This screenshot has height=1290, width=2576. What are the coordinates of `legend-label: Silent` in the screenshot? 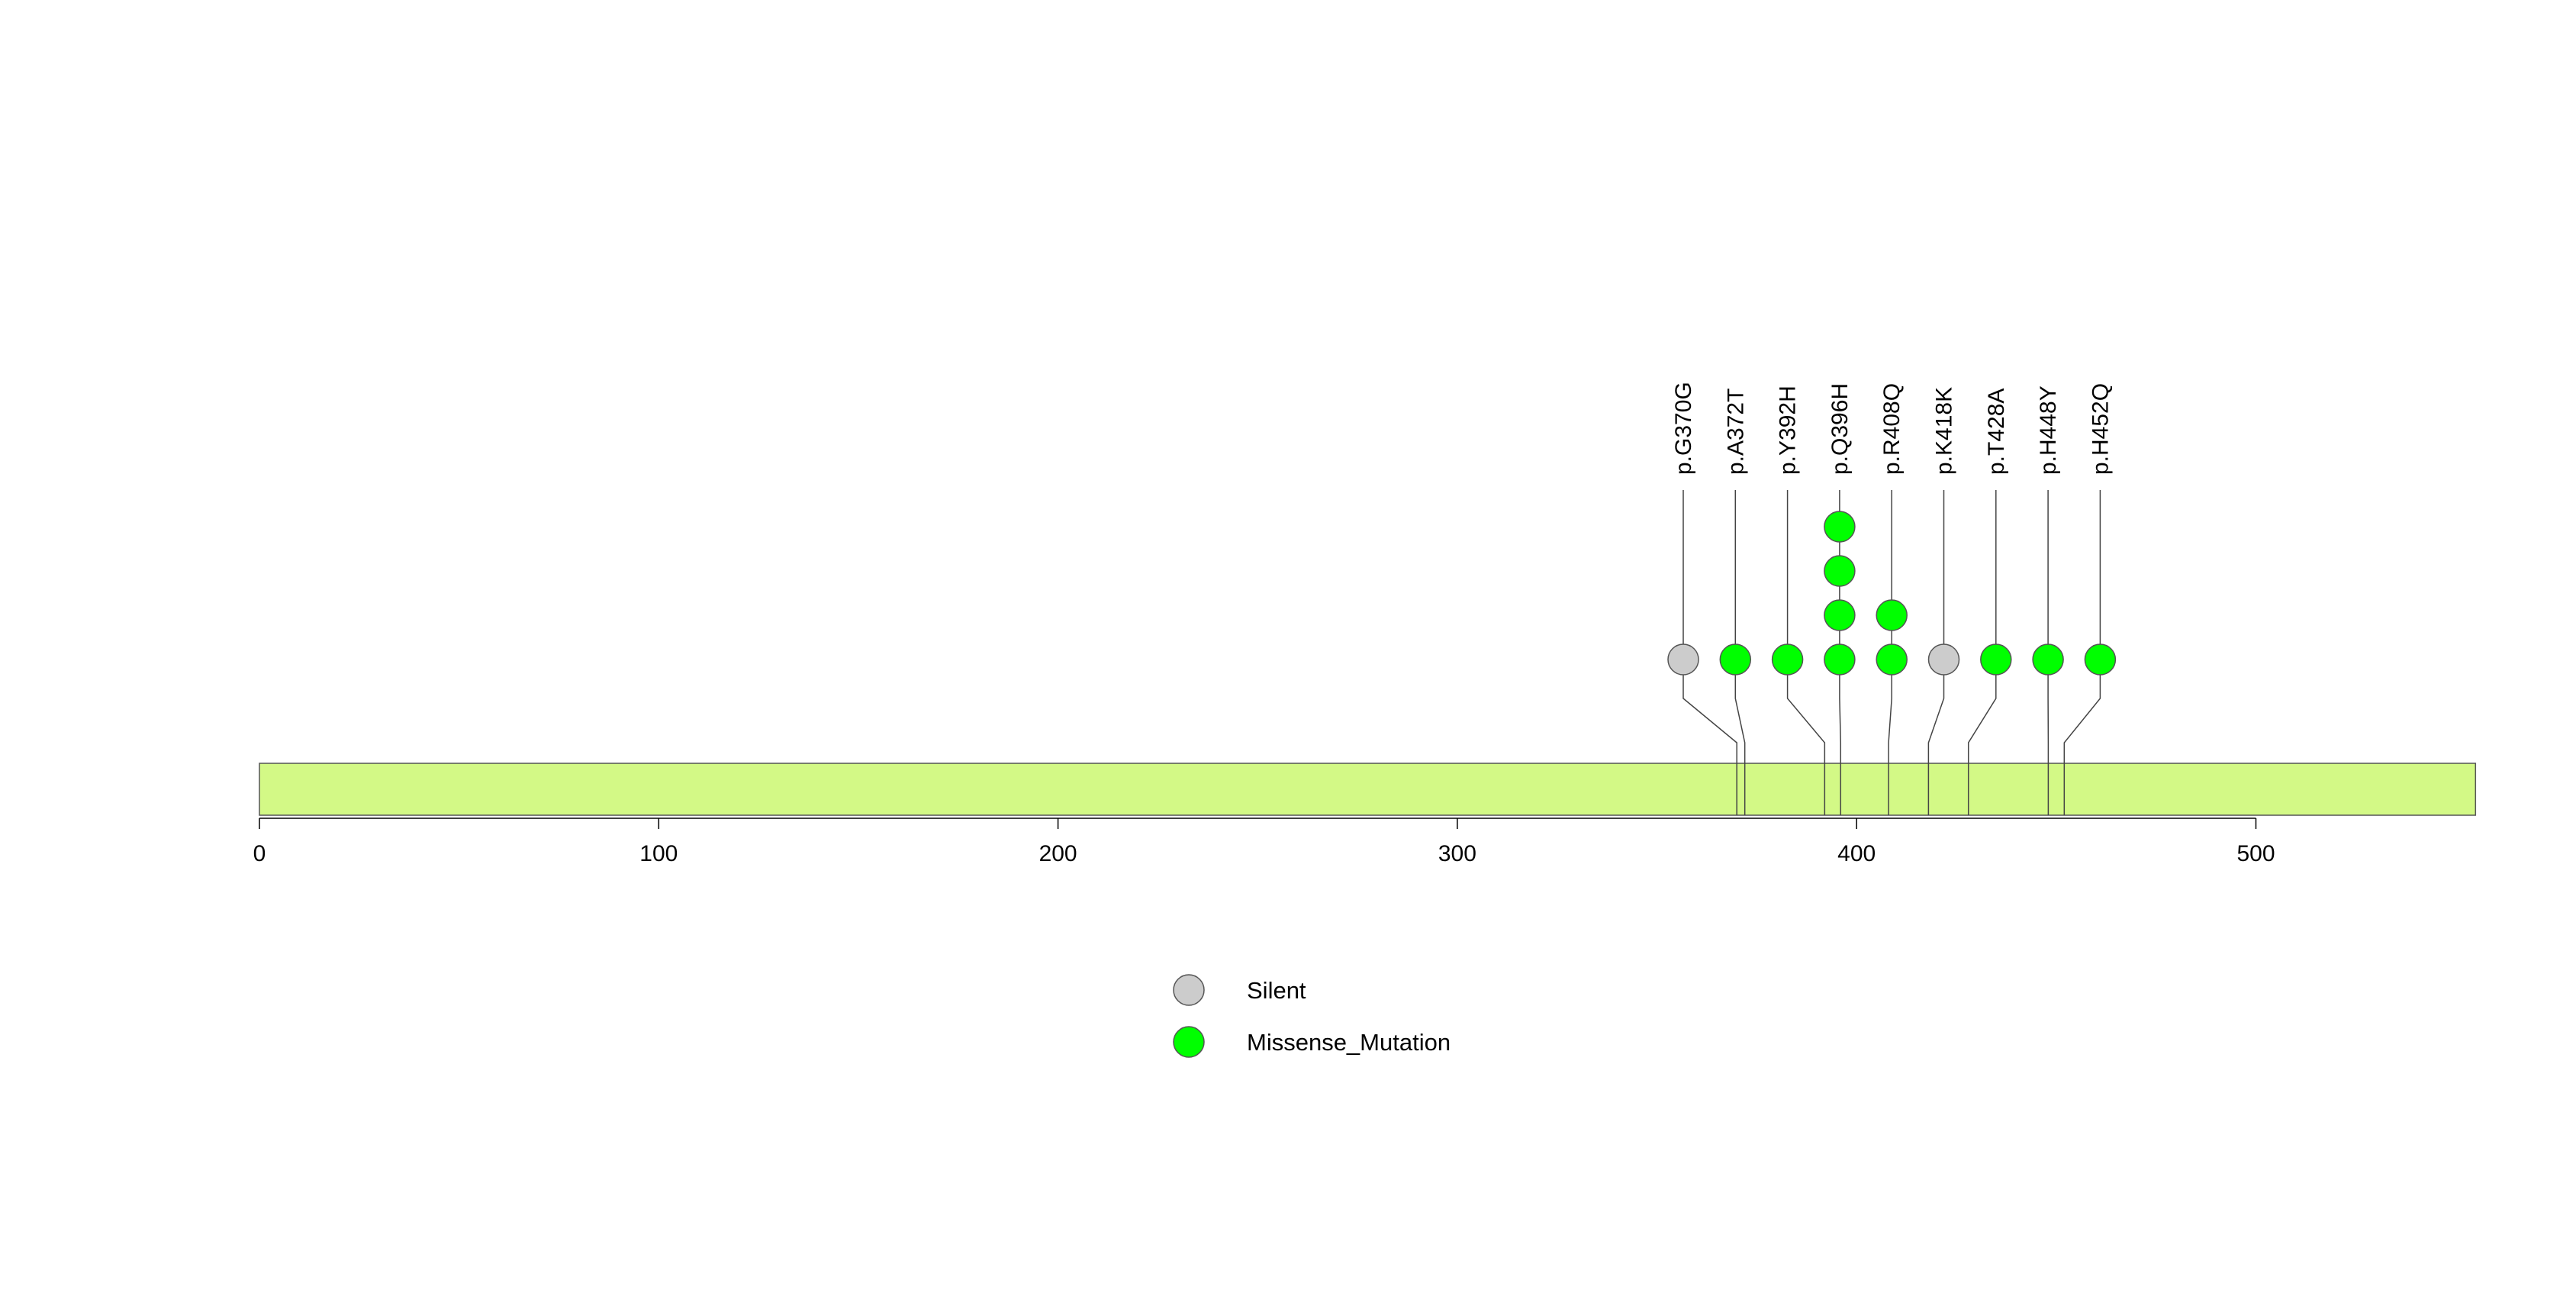 It's located at (1276, 991).